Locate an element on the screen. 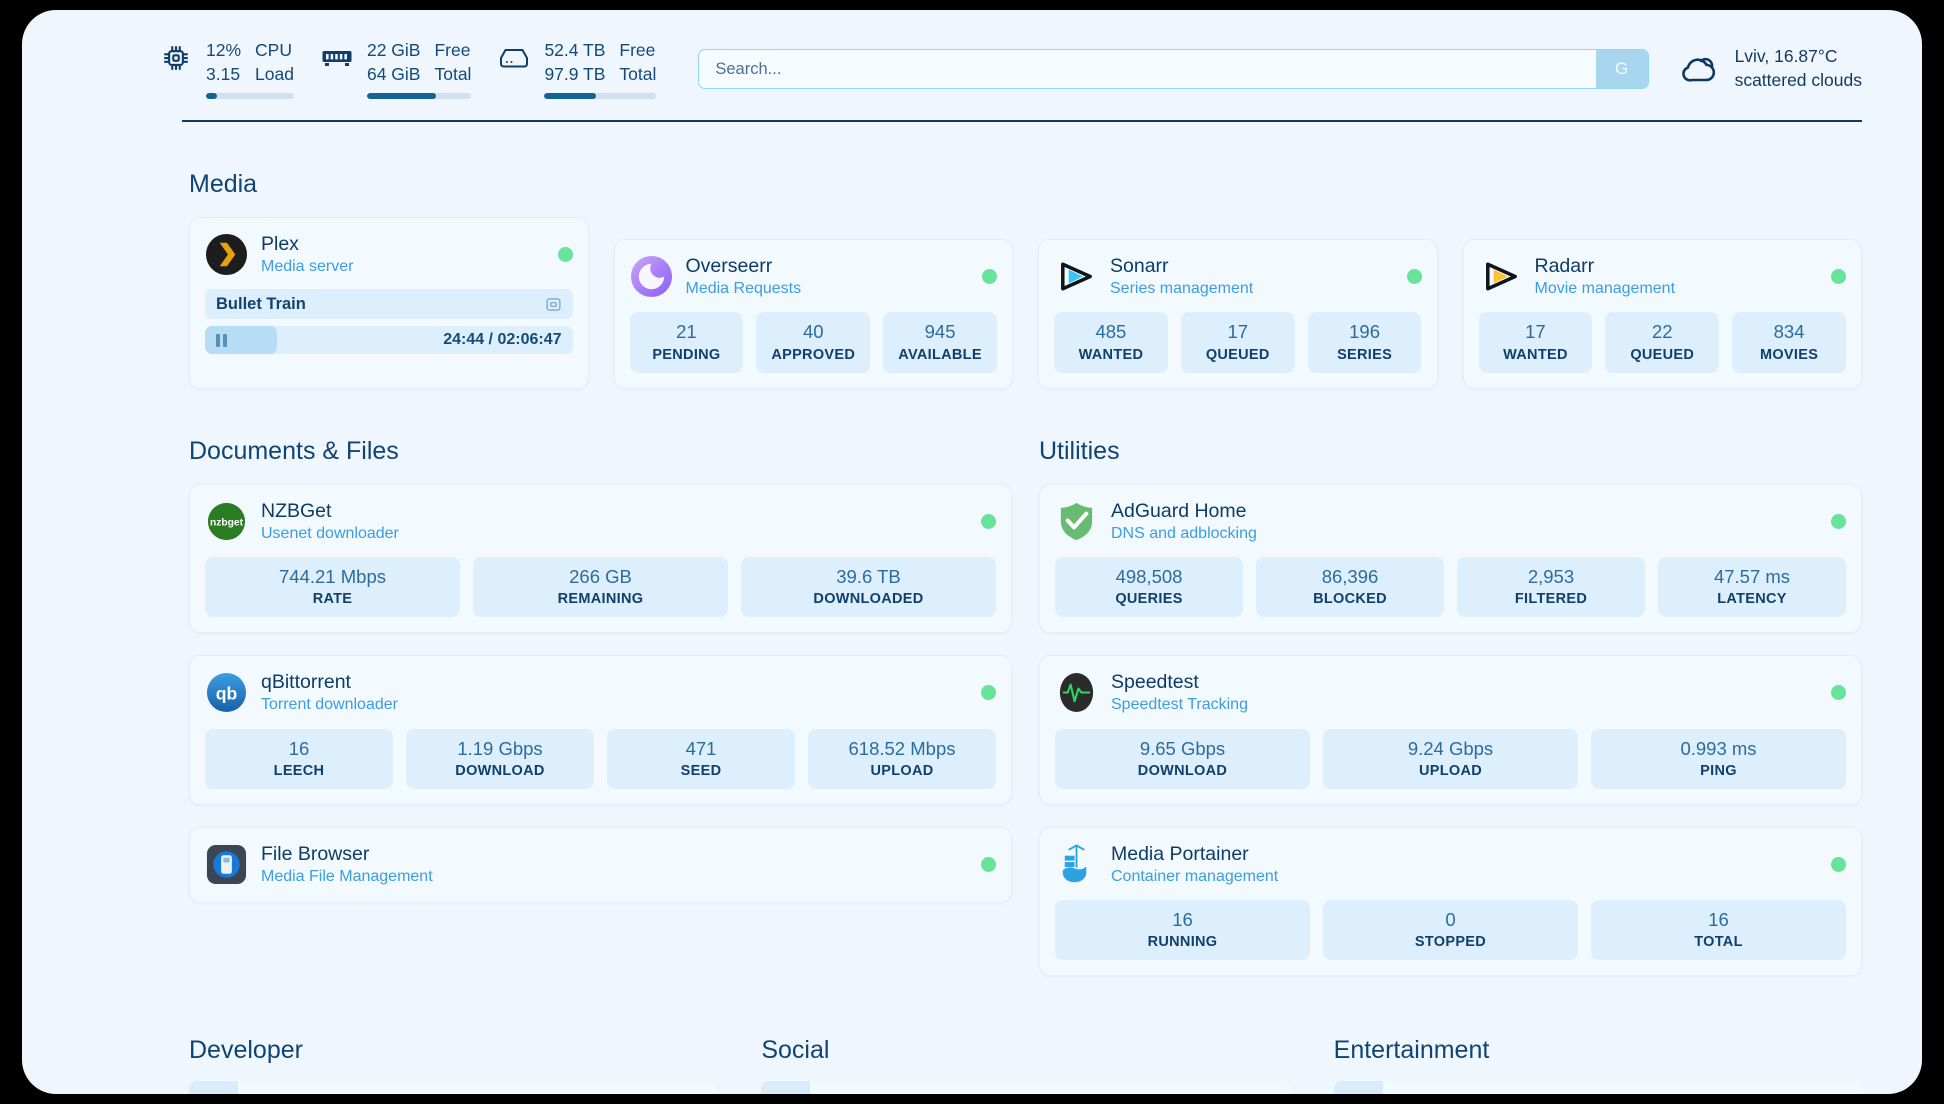 The image size is (1944, 1104). stat-tile-label: PING is located at coordinates (1718, 770).